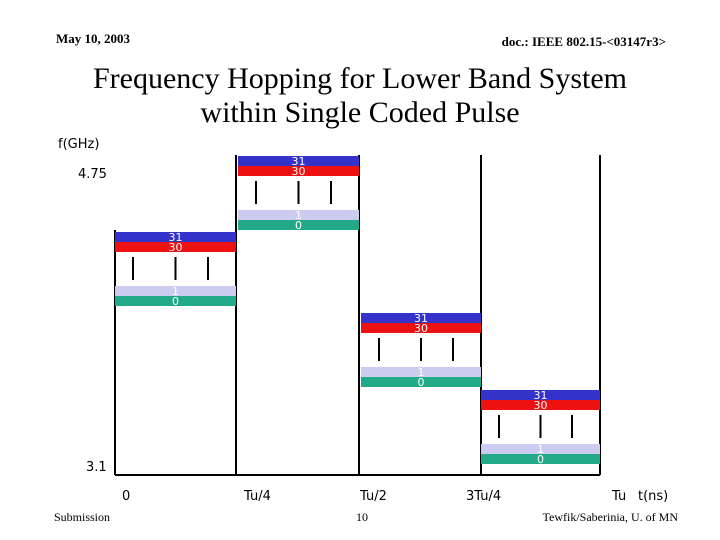 The width and height of the screenshot is (720, 540). What do you see at coordinates (619, 496) in the screenshot?
I see `x-tick-full: Tu` at bounding box center [619, 496].